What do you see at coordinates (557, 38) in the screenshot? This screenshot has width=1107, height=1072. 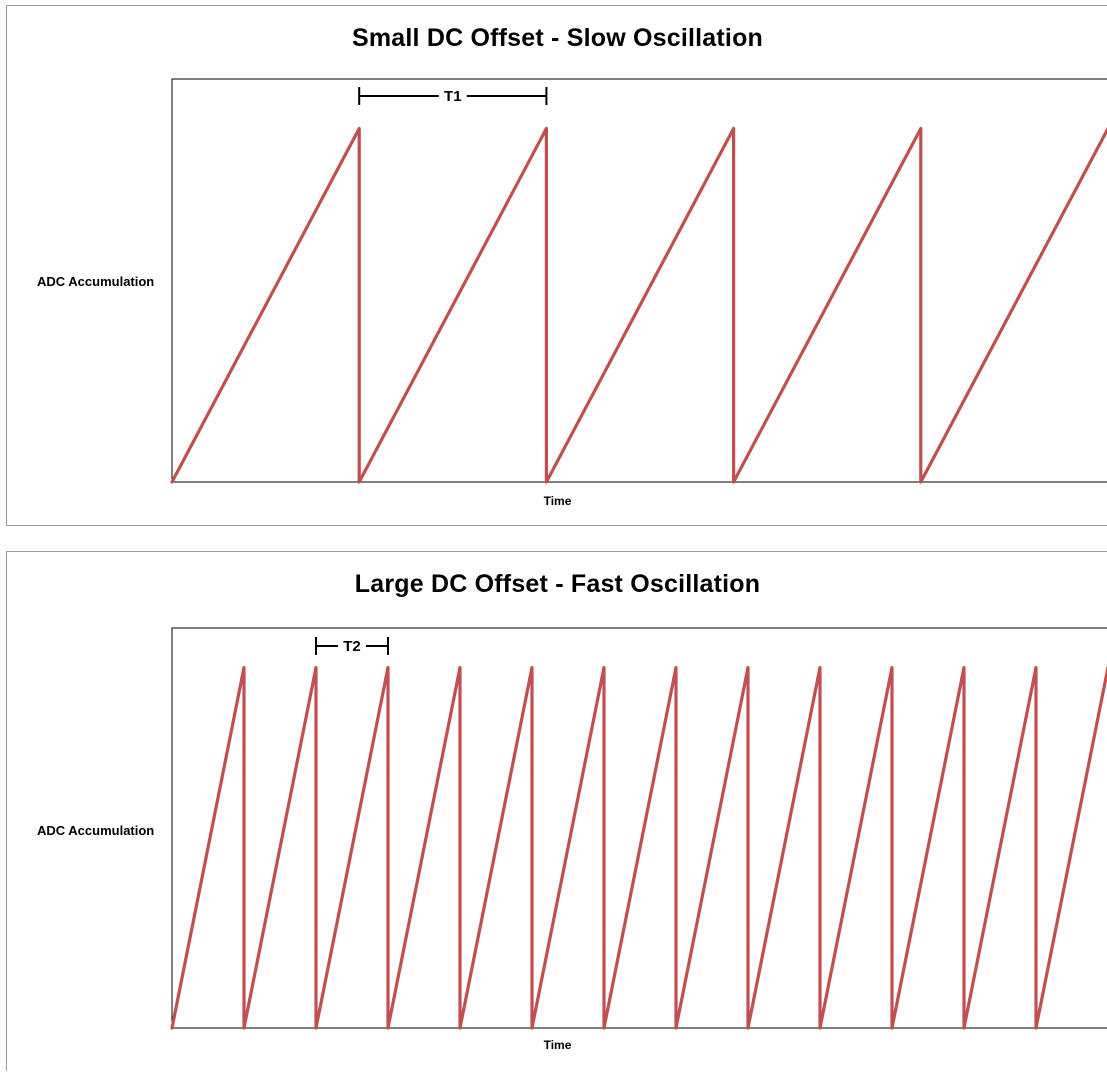 I see `chart-title: Small DC Offset - Slow Oscillation` at bounding box center [557, 38].